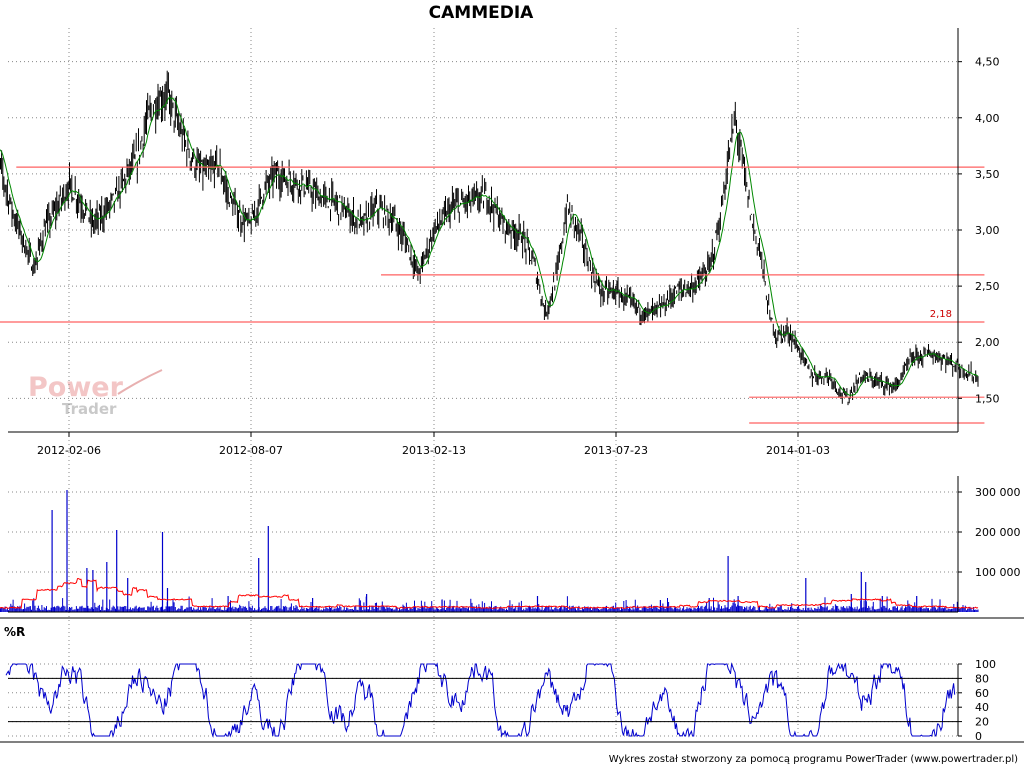 This screenshot has width=1024, height=768. I want to click on wr-tick-label: 20, so click(982, 722).